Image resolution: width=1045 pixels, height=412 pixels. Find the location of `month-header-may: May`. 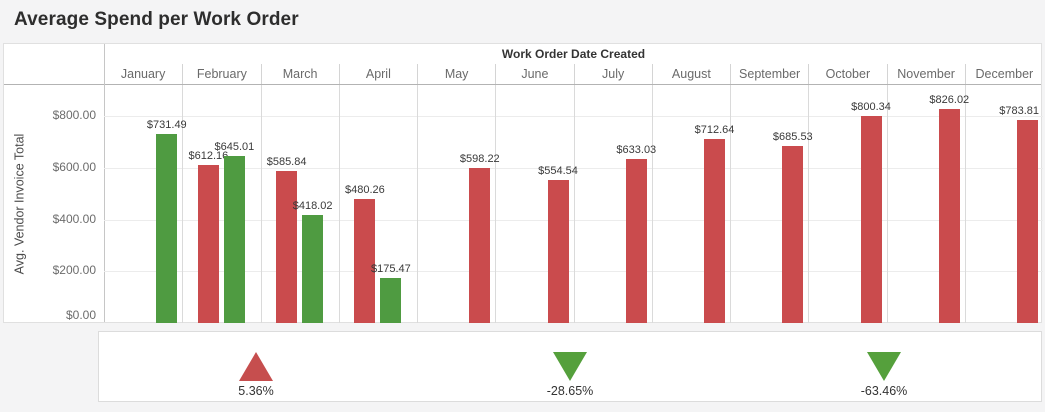

month-header-may: May is located at coordinates (456, 74).